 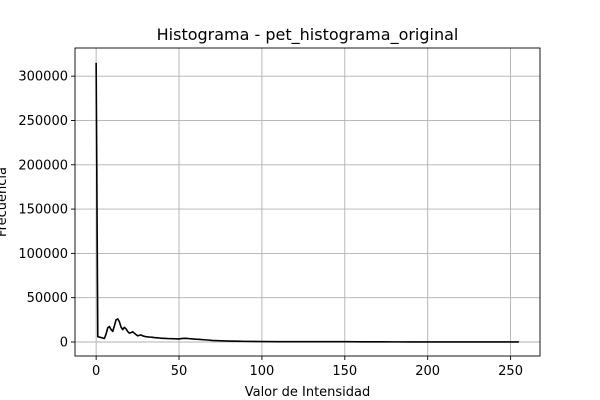 I want to click on chart-title: Histograma - pet_histograma_original, so click(x=308, y=35).